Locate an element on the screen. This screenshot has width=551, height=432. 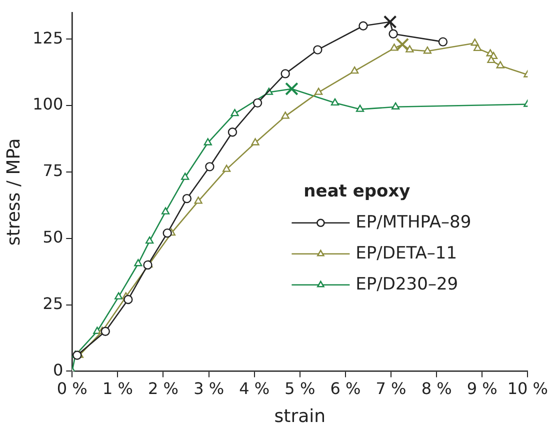
legend-label: EP/D230–29 is located at coordinates (407, 284).